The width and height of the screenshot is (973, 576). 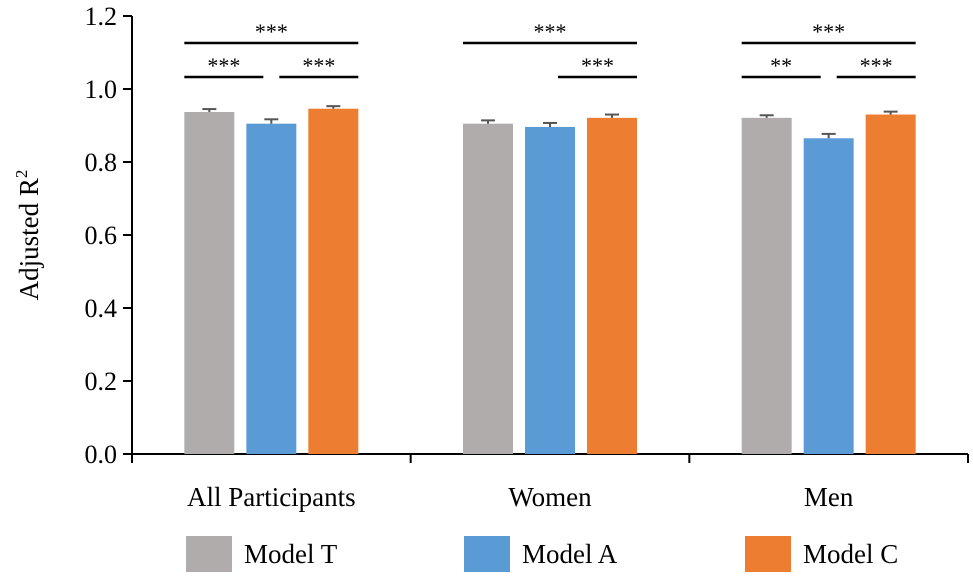 What do you see at coordinates (550, 49) in the screenshot?
I see `significance-brackets: ****** ************** ***` at bounding box center [550, 49].